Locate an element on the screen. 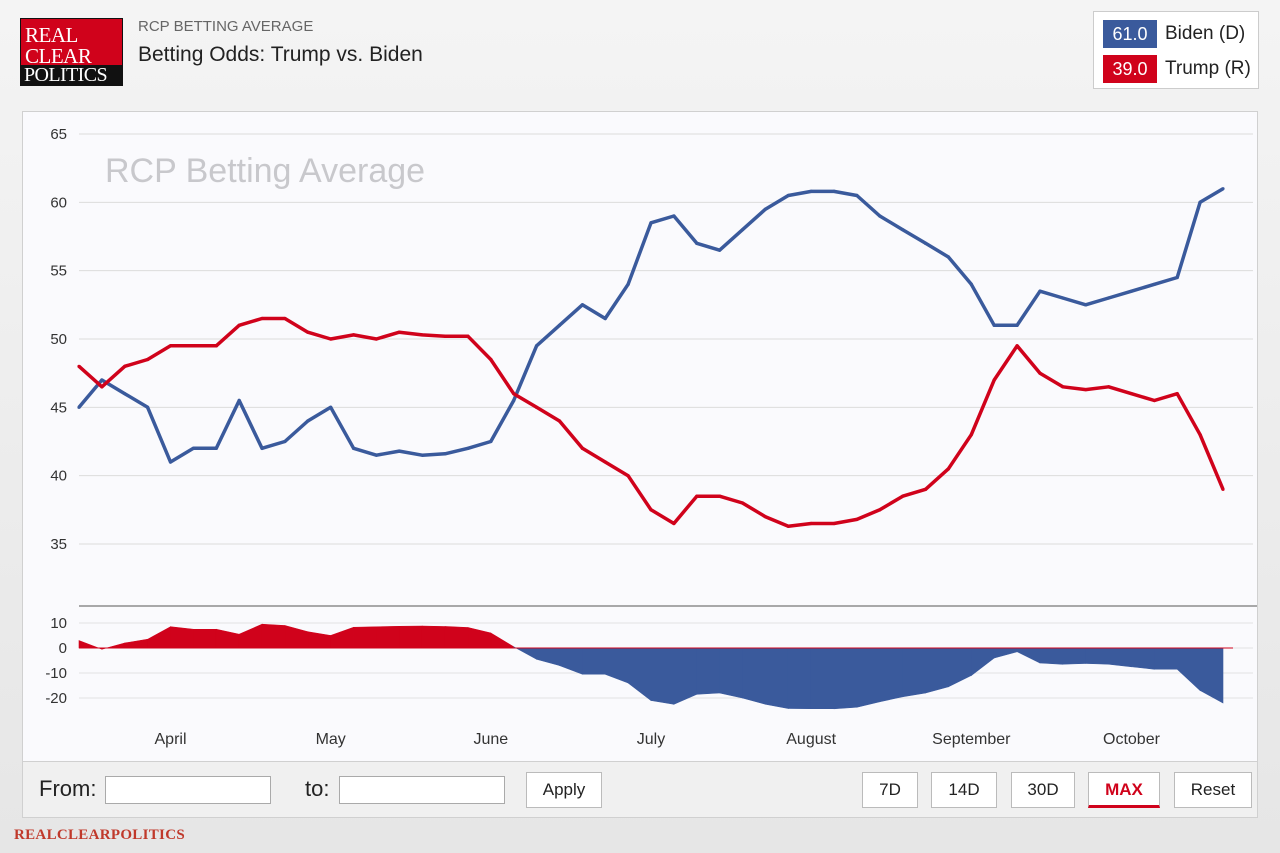  range-14d-button: 14D is located at coordinates (964, 790).